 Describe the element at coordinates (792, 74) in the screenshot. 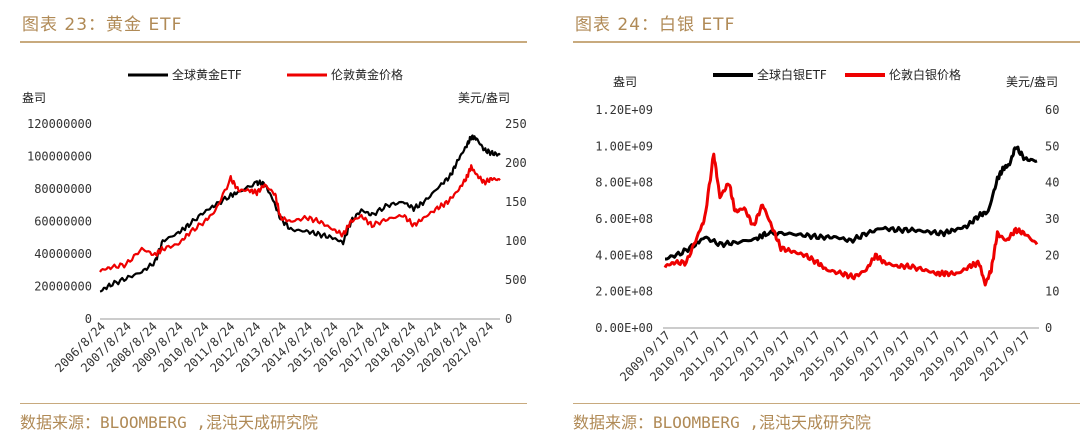

I see `legend-label-silver-etf: 全球白银ETF` at that location.